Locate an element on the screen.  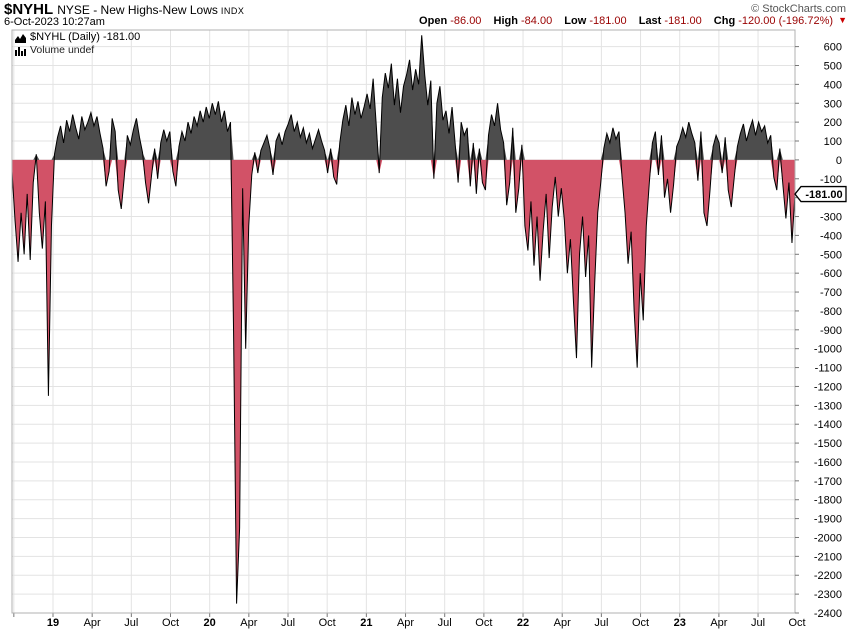
volume-bars-icon is located at coordinates (20, 51).